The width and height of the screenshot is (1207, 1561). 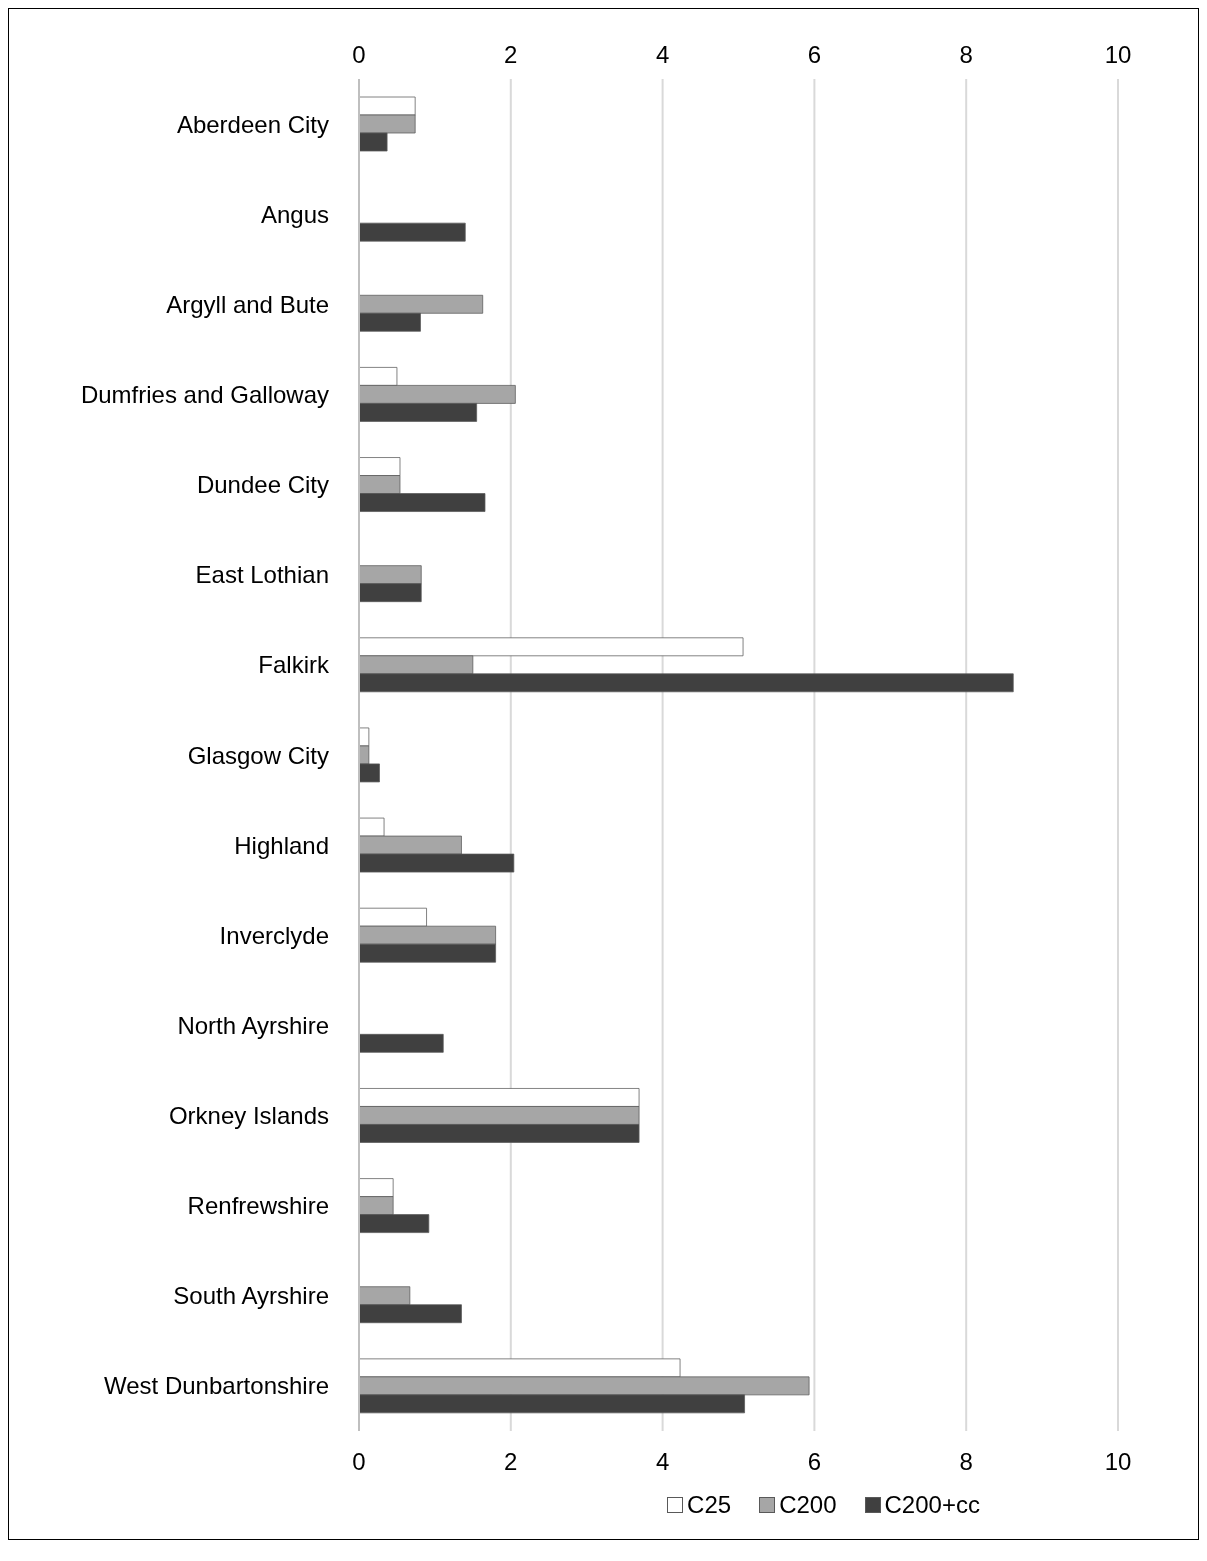 I want to click on x-tick-label: 2, so click(x=511, y=54).